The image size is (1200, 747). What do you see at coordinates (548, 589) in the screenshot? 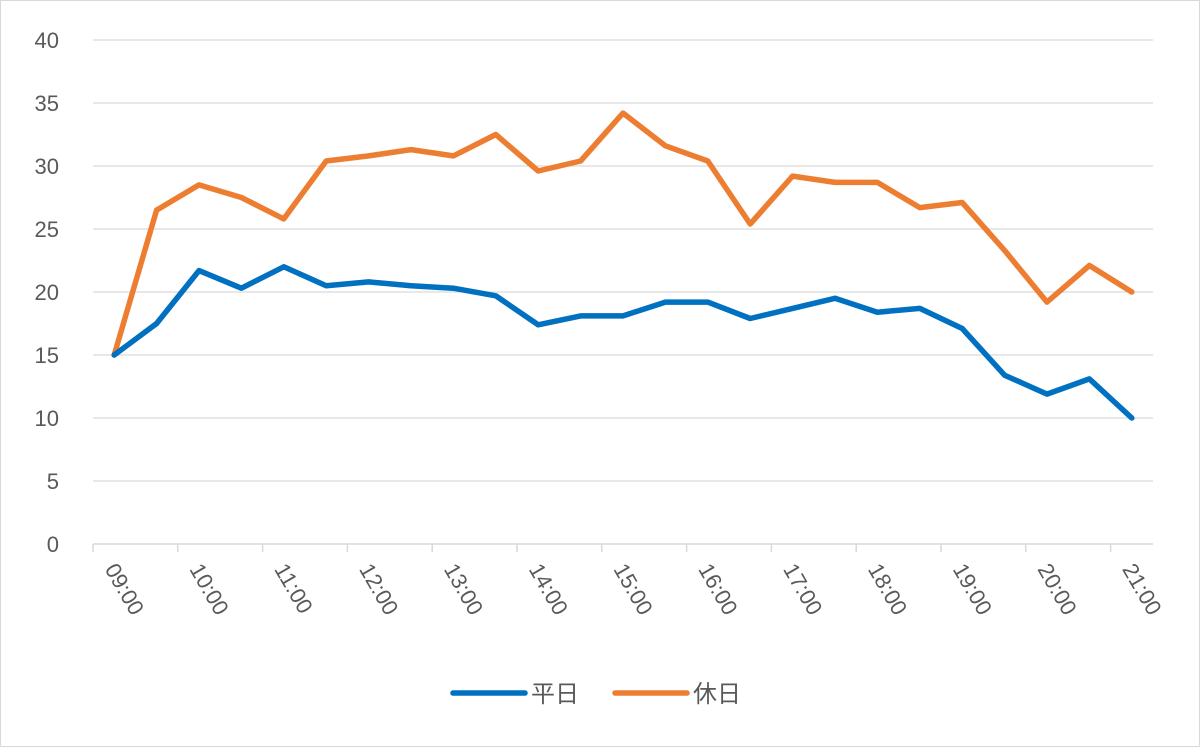
I see `x-tick-label: 14:00` at bounding box center [548, 589].